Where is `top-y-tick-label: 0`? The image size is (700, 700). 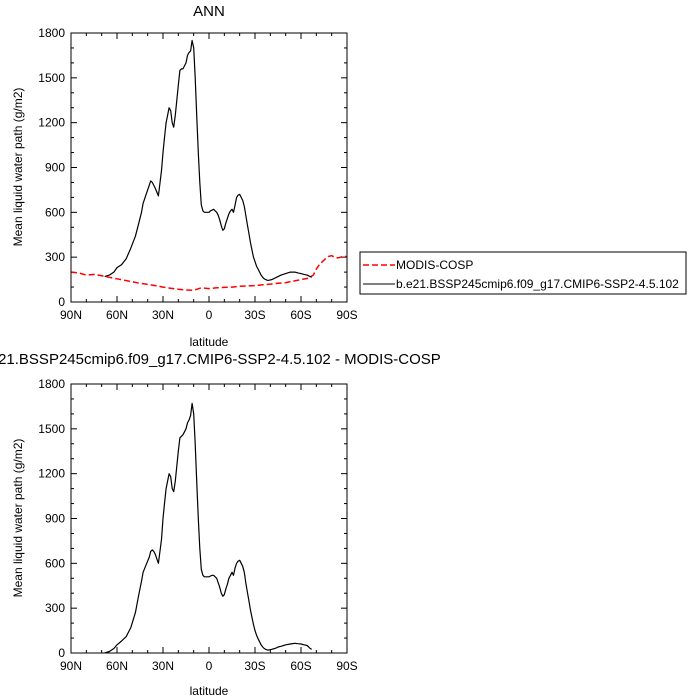
top-y-tick-label: 0 is located at coordinates (61, 302).